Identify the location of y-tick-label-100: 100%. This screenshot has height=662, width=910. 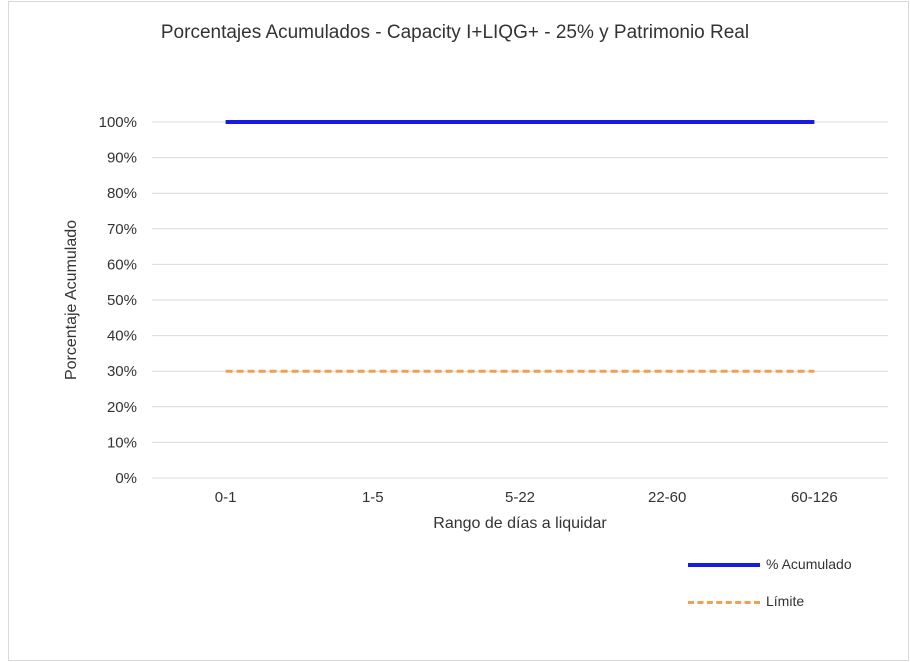
(118, 122).